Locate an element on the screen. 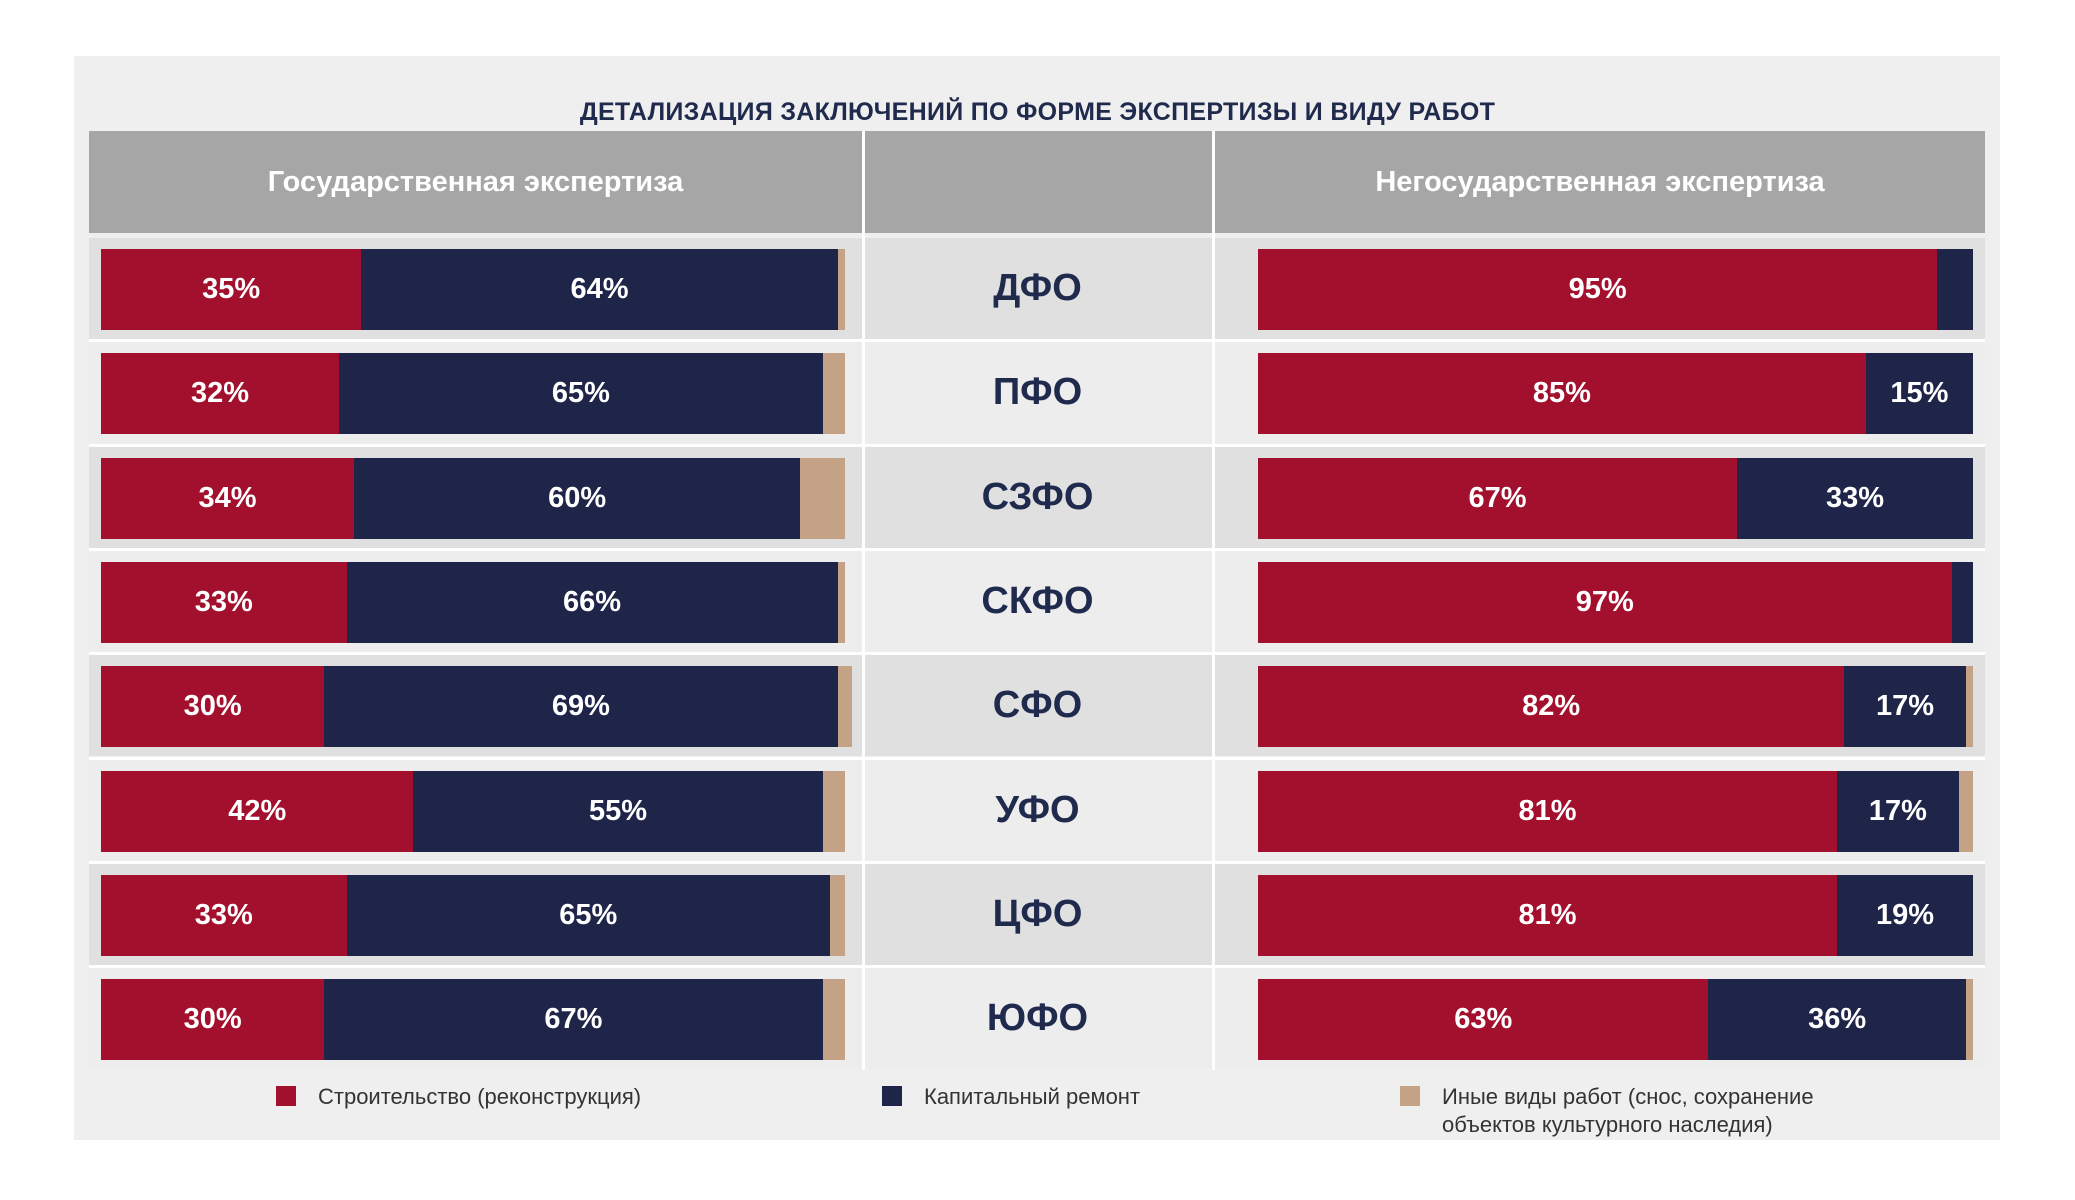 The image size is (2075, 1200). bar-segment-nonstate-capital-repair: 36% is located at coordinates (1837, 1020).